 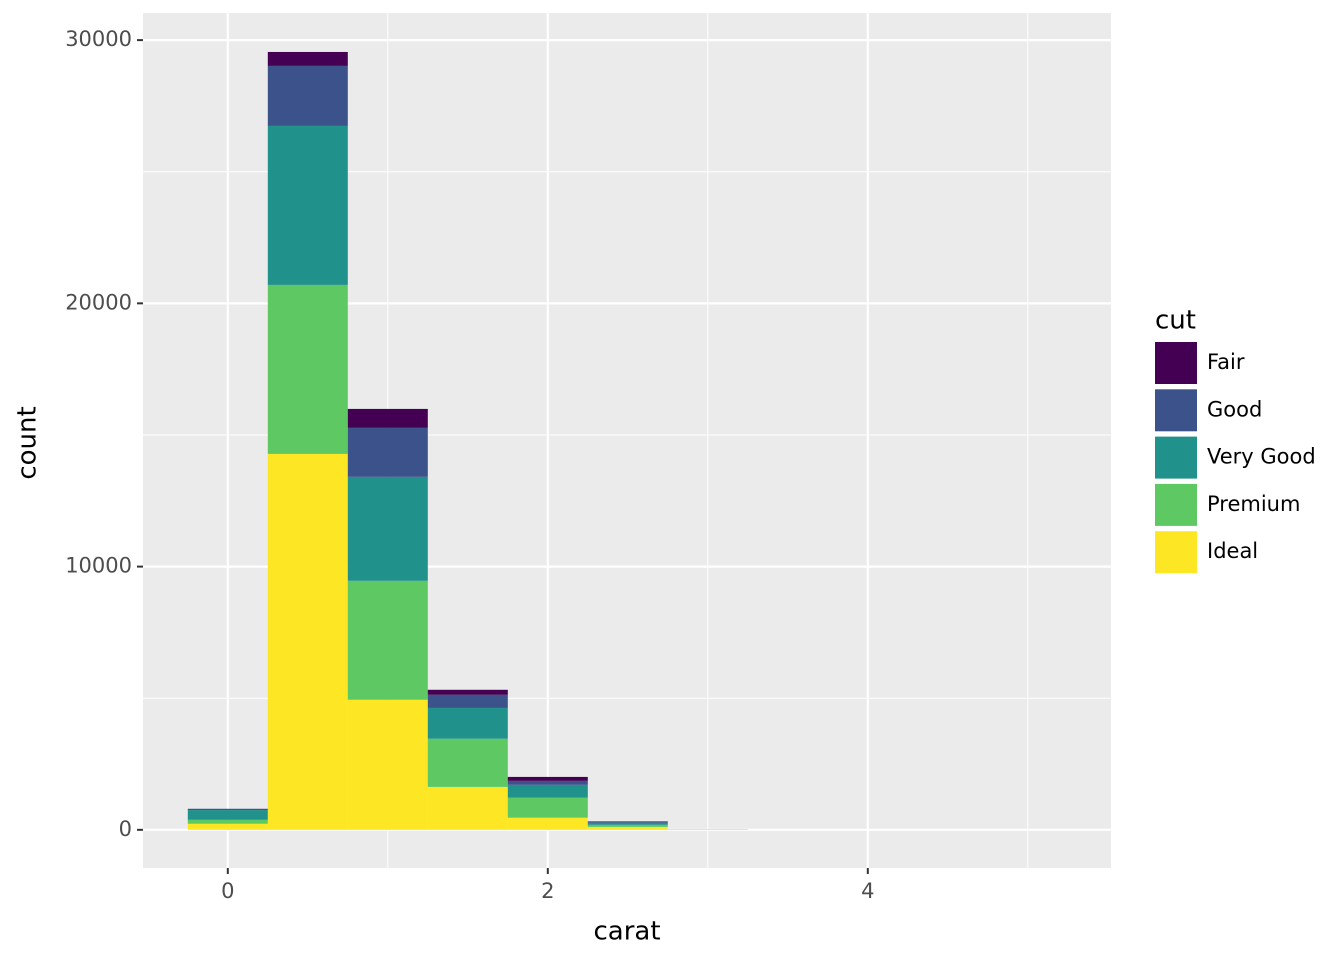 I want to click on y-tick-label: 30000, so click(x=98, y=39).